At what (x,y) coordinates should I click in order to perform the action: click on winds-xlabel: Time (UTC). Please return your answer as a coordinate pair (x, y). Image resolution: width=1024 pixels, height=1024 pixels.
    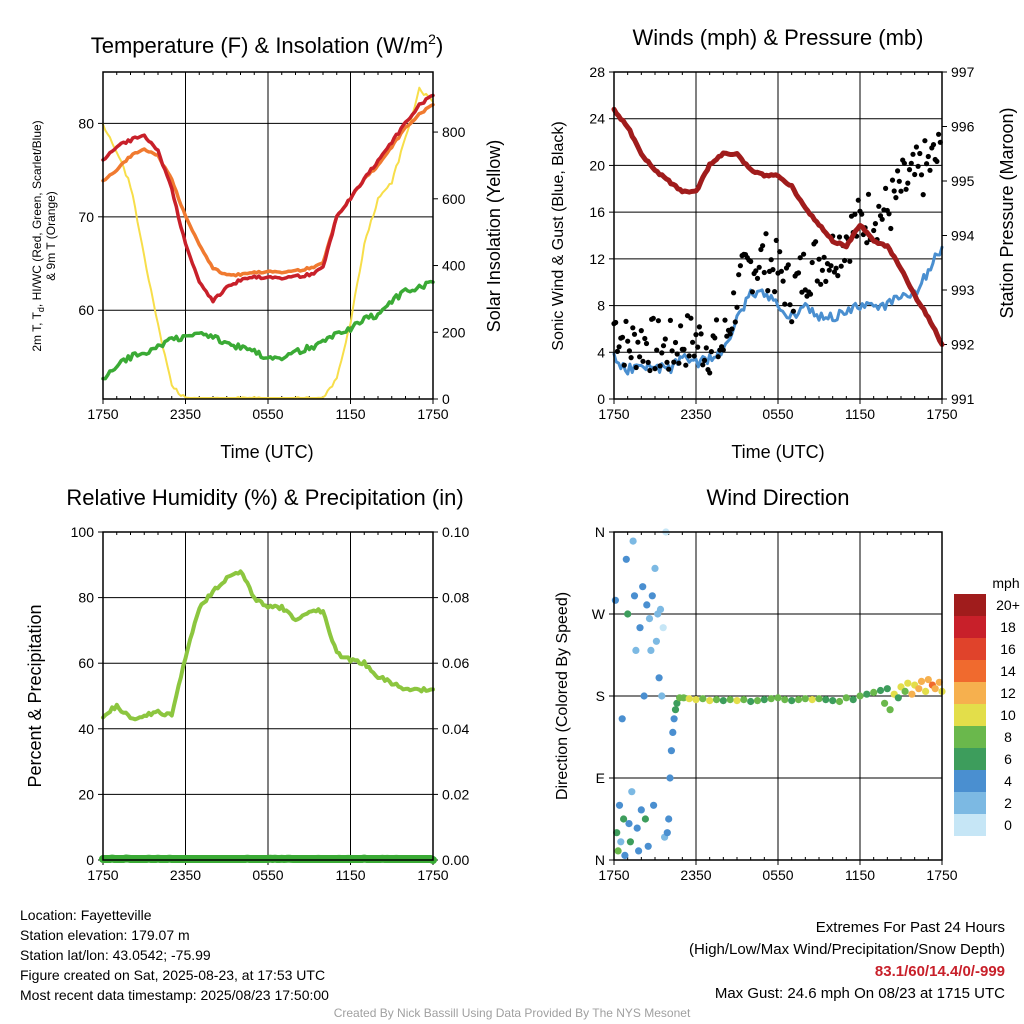
    Looking at the image, I should click on (777, 452).